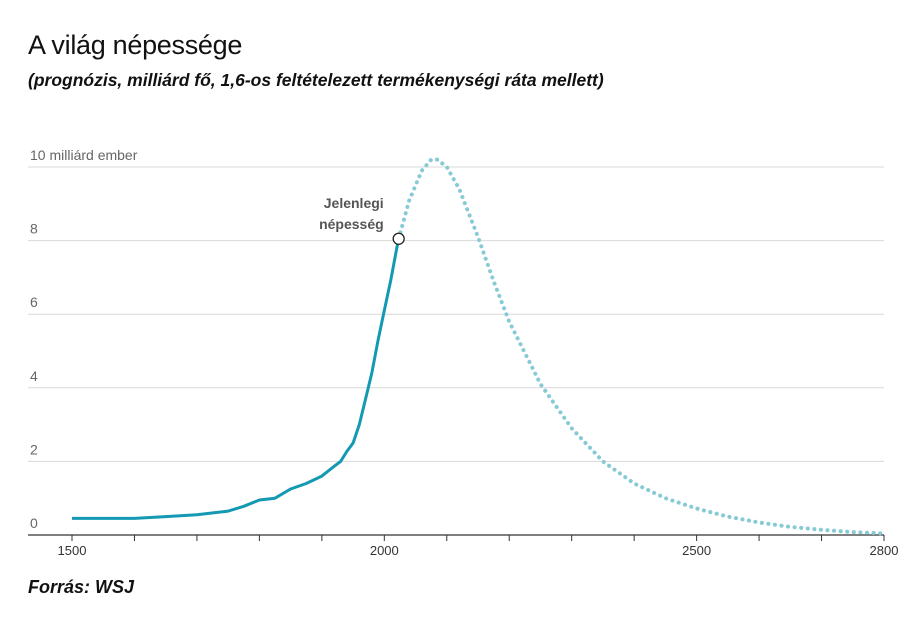  I want to click on y-tick-label: 0, so click(34, 523).